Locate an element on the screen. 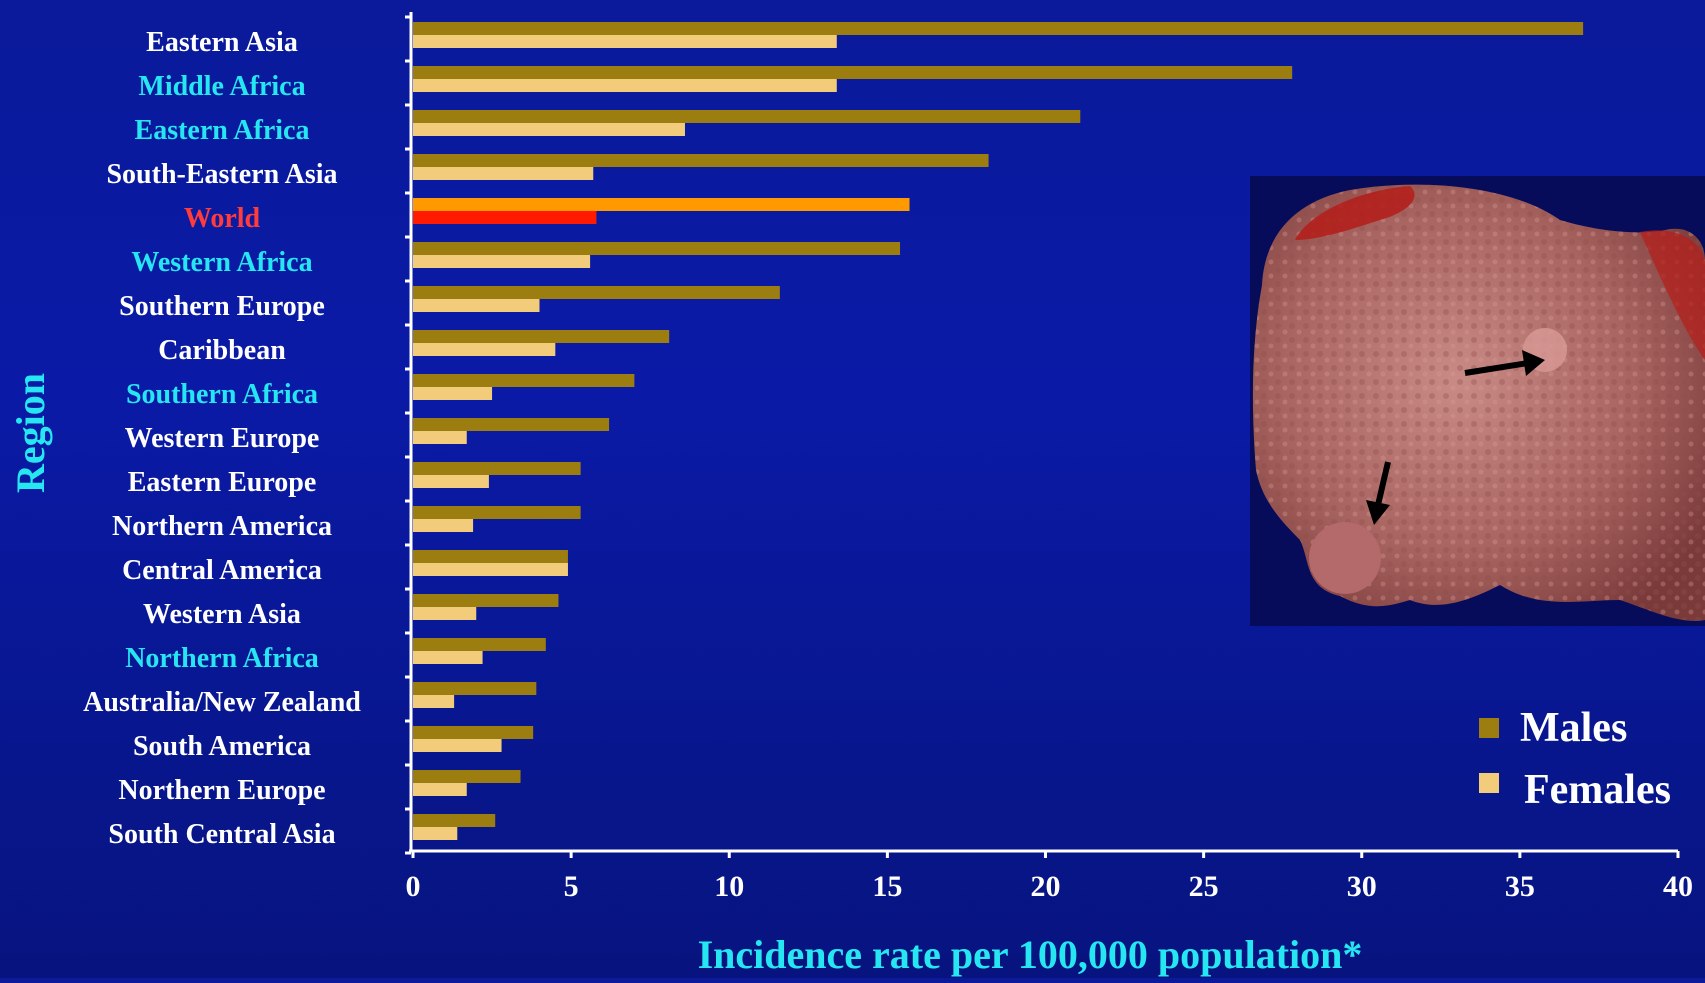  x-tick-label: 30 is located at coordinates (1362, 886).